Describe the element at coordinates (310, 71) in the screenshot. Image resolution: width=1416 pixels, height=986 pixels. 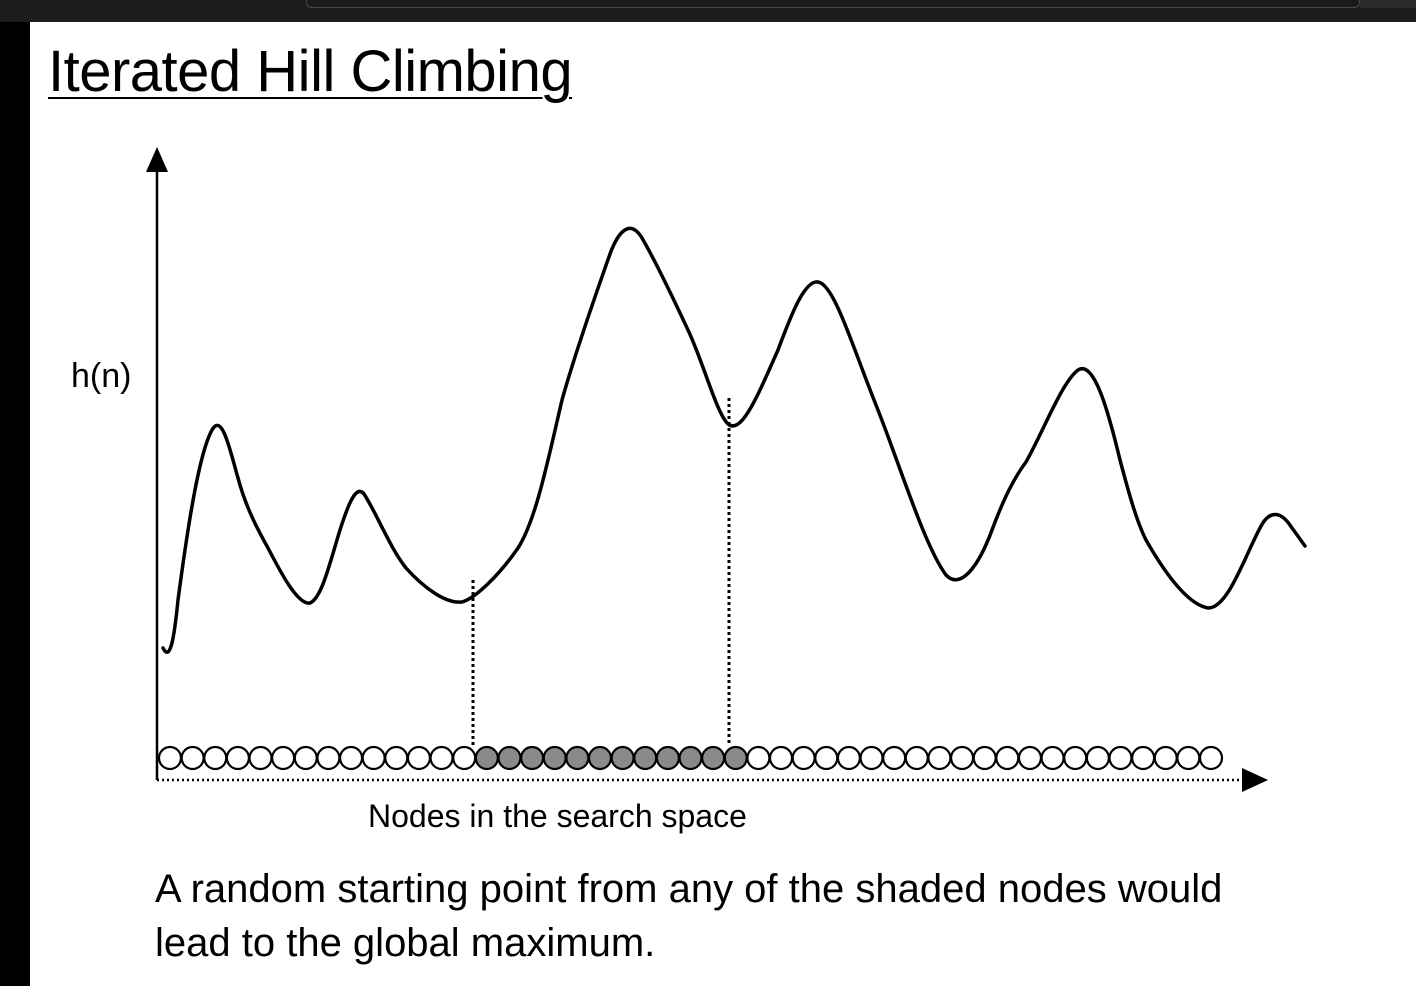
I see `slide-title: Iterated Hill Climbing` at that location.